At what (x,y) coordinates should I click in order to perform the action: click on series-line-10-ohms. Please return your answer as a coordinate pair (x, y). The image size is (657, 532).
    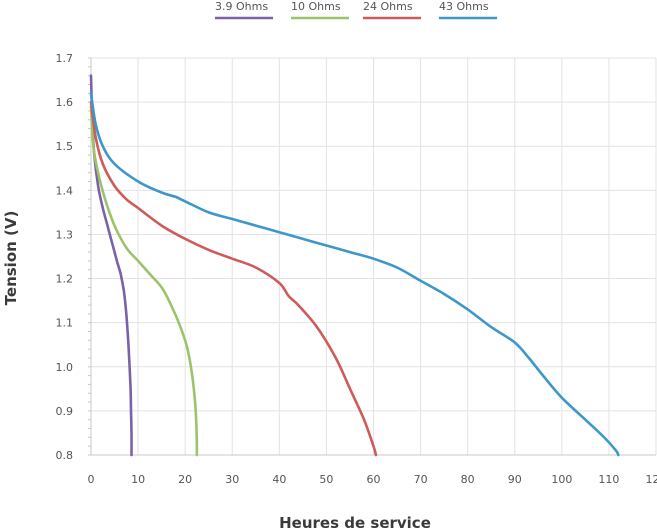
    Looking at the image, I should click on (144, 281).